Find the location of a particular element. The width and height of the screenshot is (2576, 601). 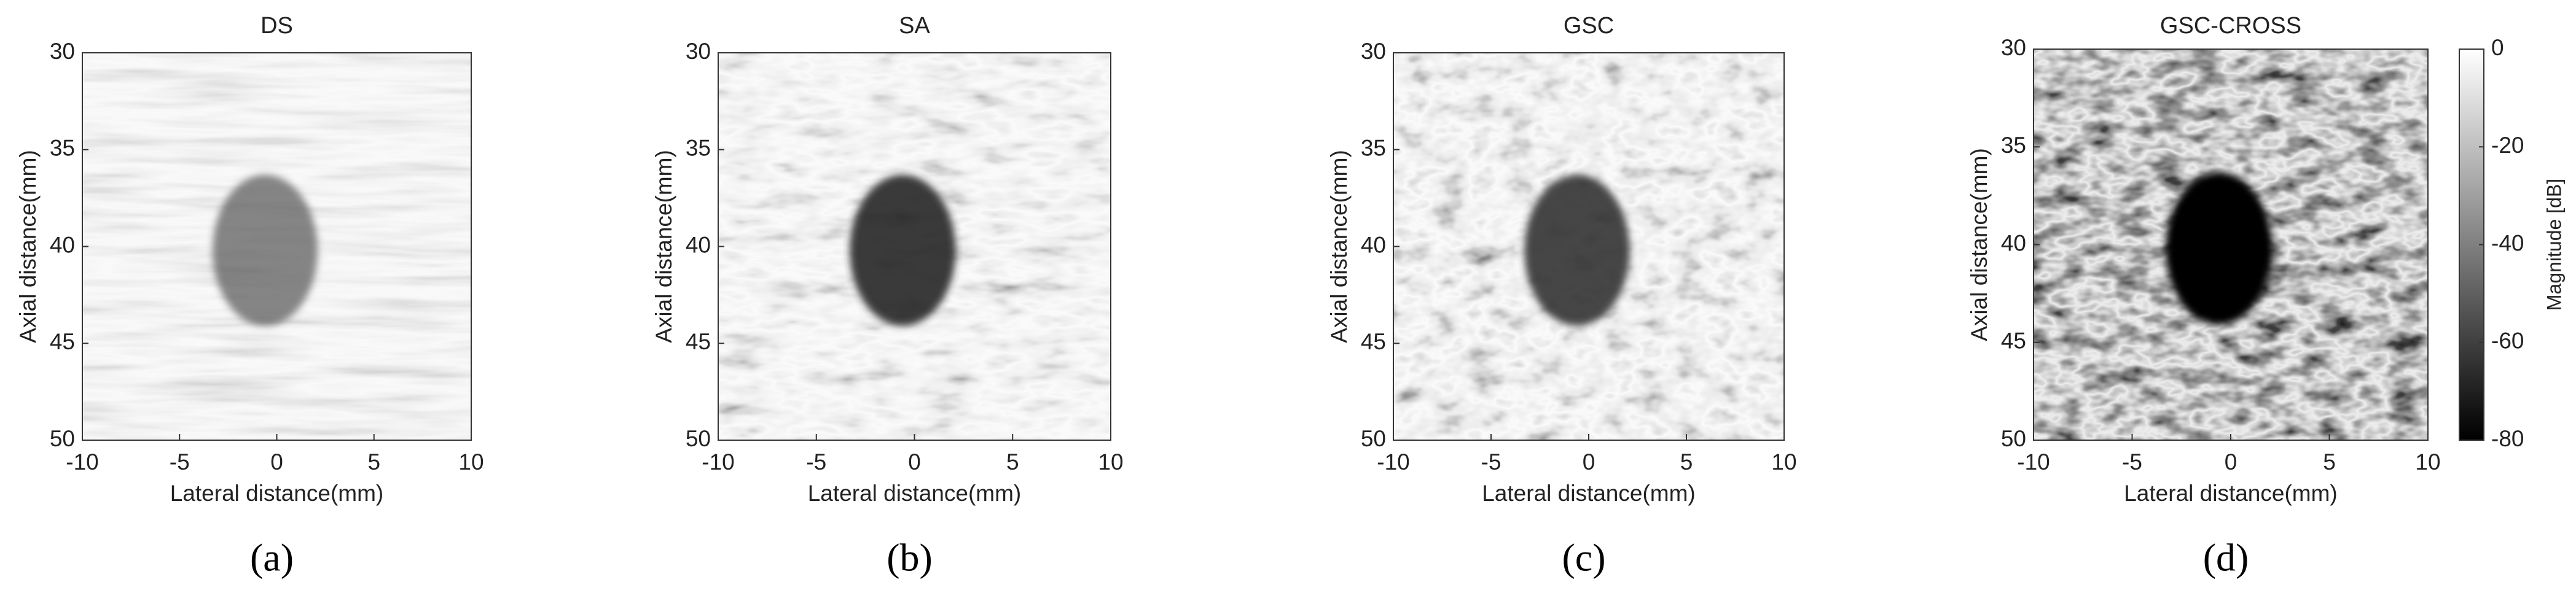

panel-label: (d) is located at coordinates (2226, 558).